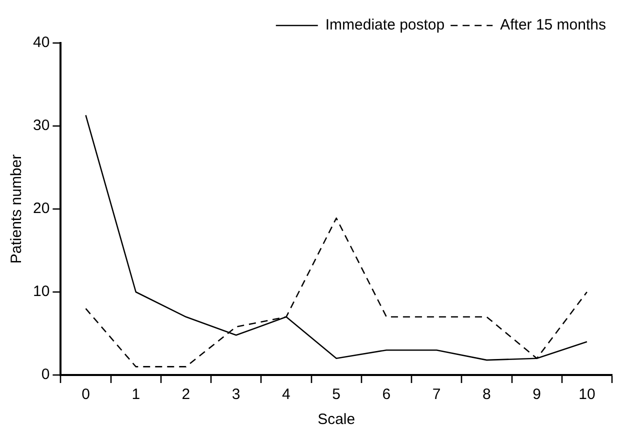 The width and height of the screenshot is (630, 437). I want to click on y-axis-title: Patients number, so click(17, 209).